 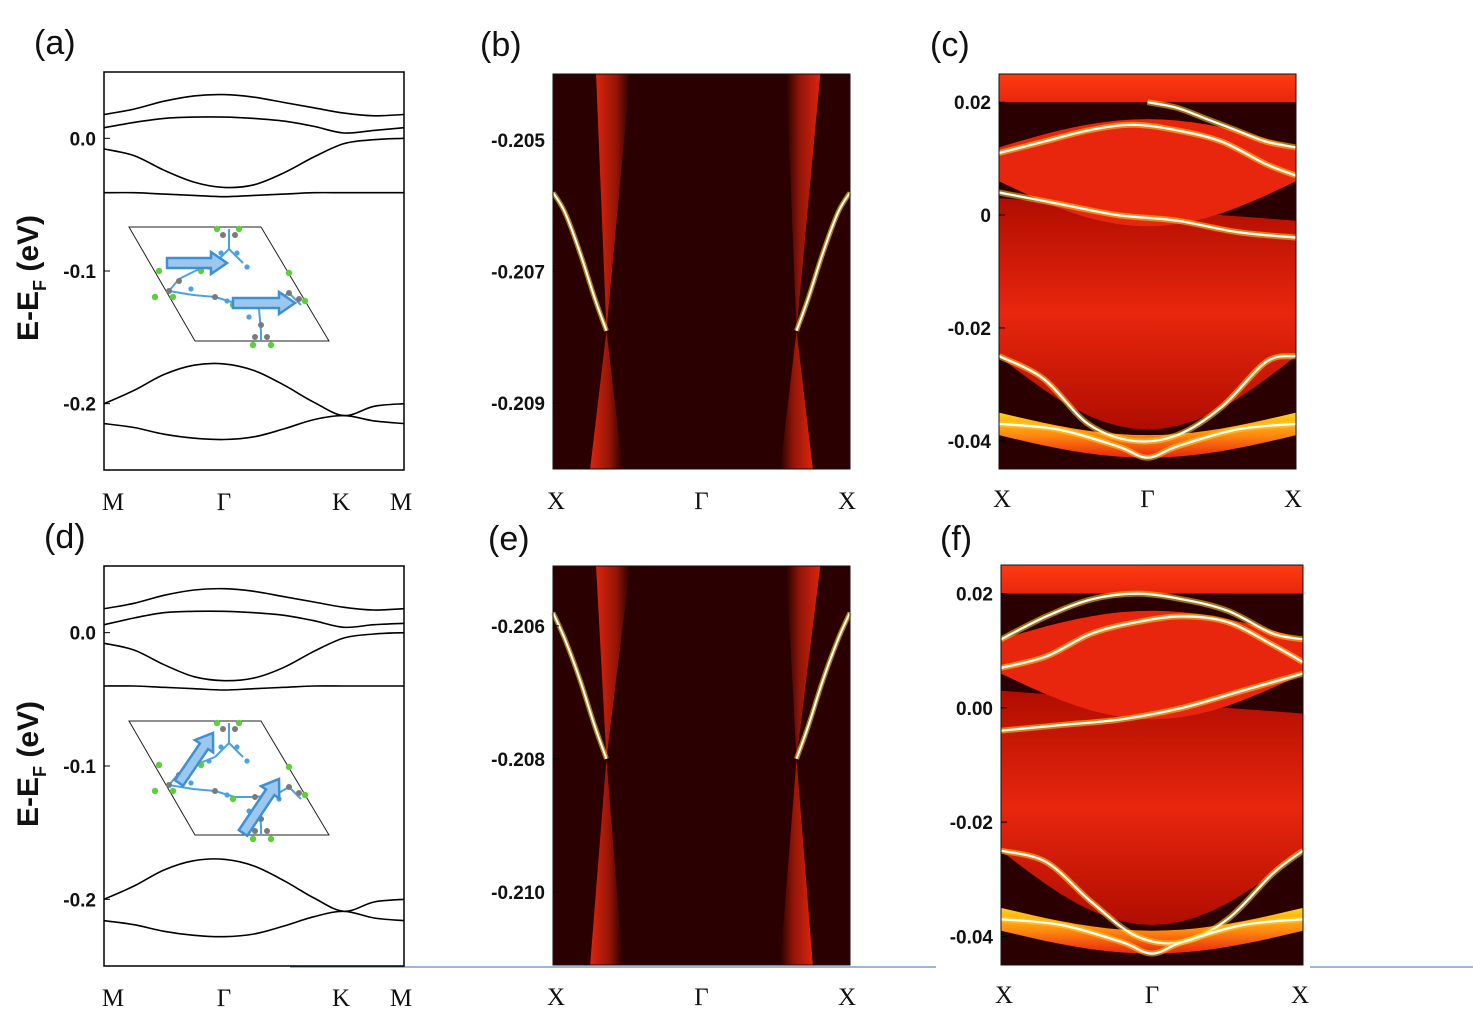 What do you see at coordinates (341, 502) in the screenshot?
I see `k-point-label: K` at bounding box center [341, 502].